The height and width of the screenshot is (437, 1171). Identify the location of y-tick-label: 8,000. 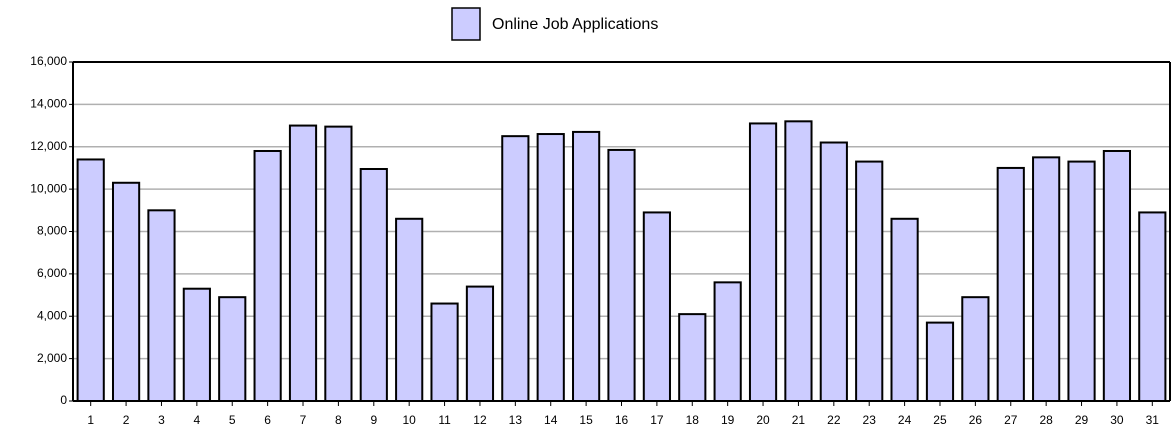
(52, 231).